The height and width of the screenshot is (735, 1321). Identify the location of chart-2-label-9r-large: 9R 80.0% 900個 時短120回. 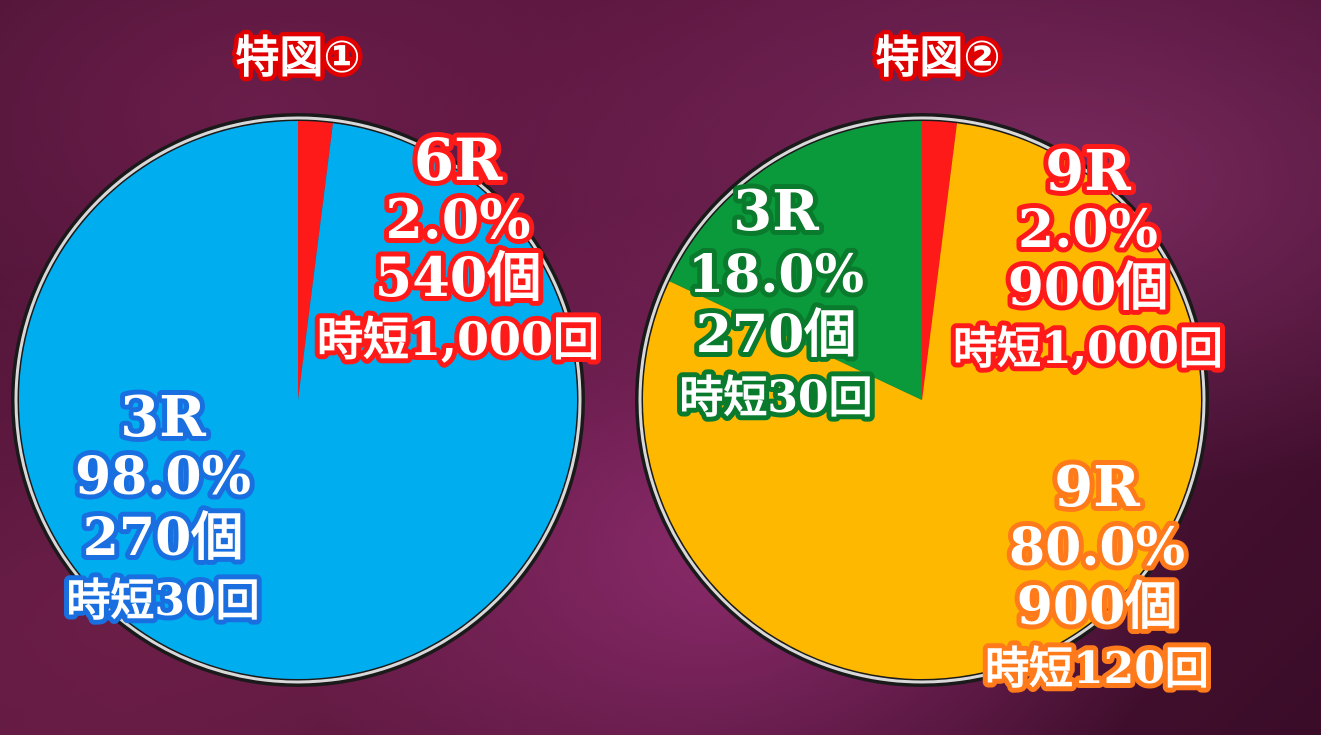
(1097, 574).